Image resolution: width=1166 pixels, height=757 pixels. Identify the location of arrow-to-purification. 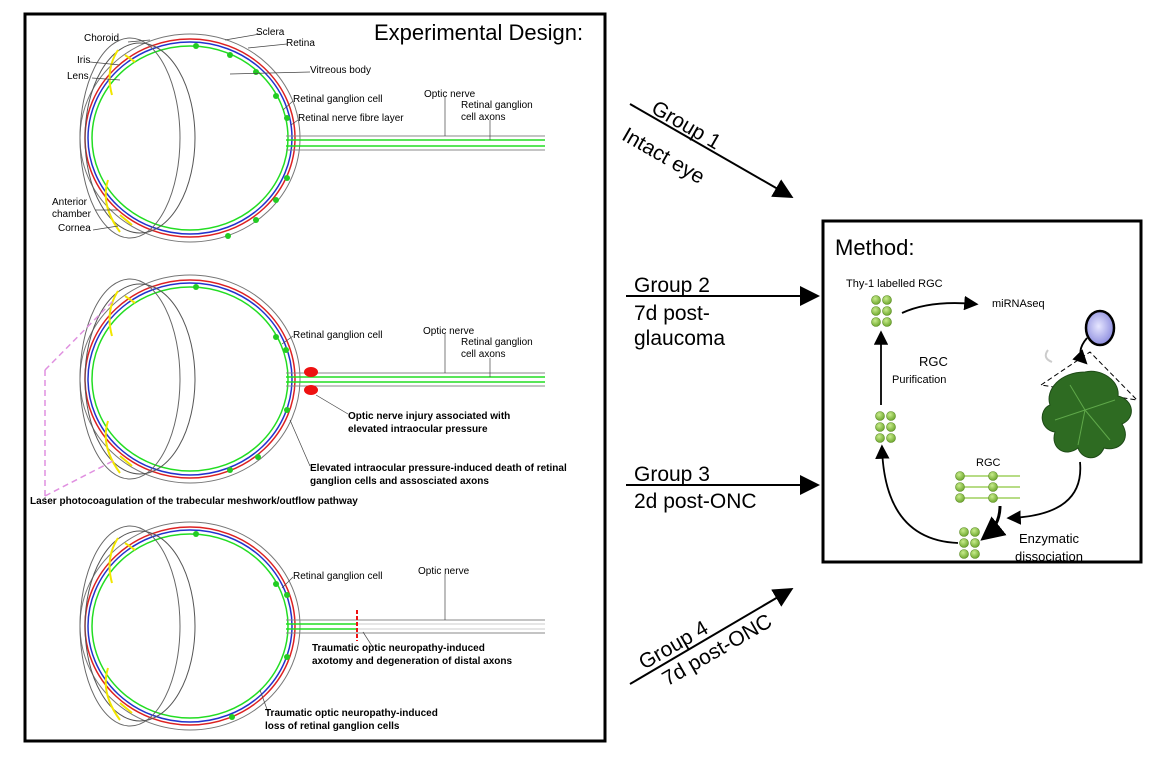
(917, 494).